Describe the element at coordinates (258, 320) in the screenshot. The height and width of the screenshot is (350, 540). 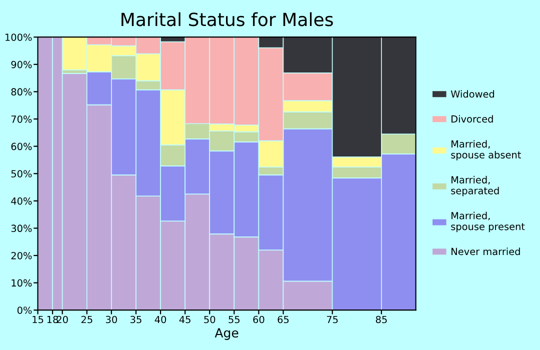
I see `x-tick-label: 60` at that location.